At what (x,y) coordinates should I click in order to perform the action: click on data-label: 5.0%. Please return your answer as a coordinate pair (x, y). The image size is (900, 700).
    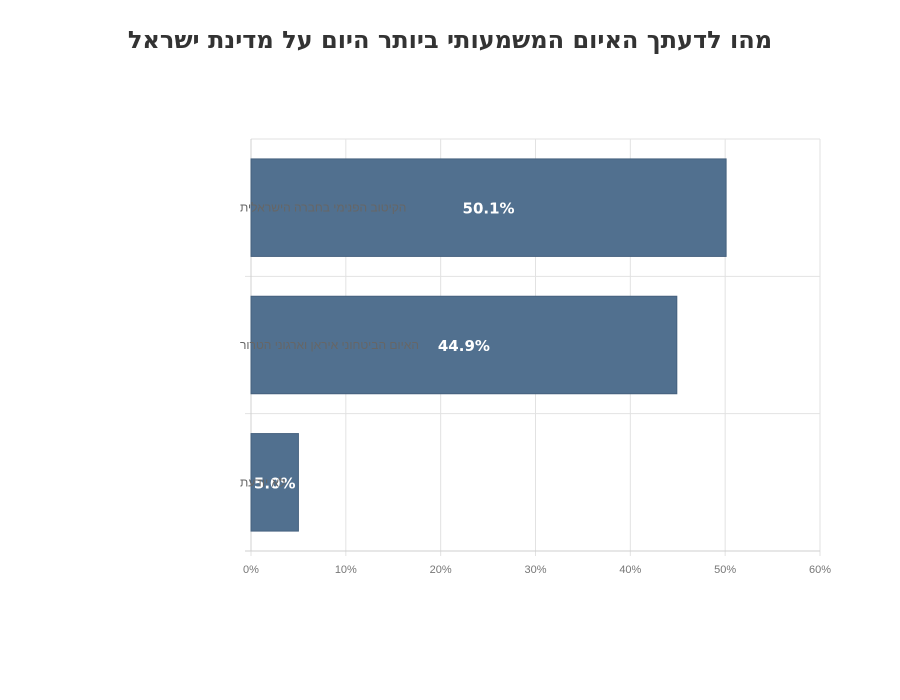
    Looking at the image, I should click on (275, 483).